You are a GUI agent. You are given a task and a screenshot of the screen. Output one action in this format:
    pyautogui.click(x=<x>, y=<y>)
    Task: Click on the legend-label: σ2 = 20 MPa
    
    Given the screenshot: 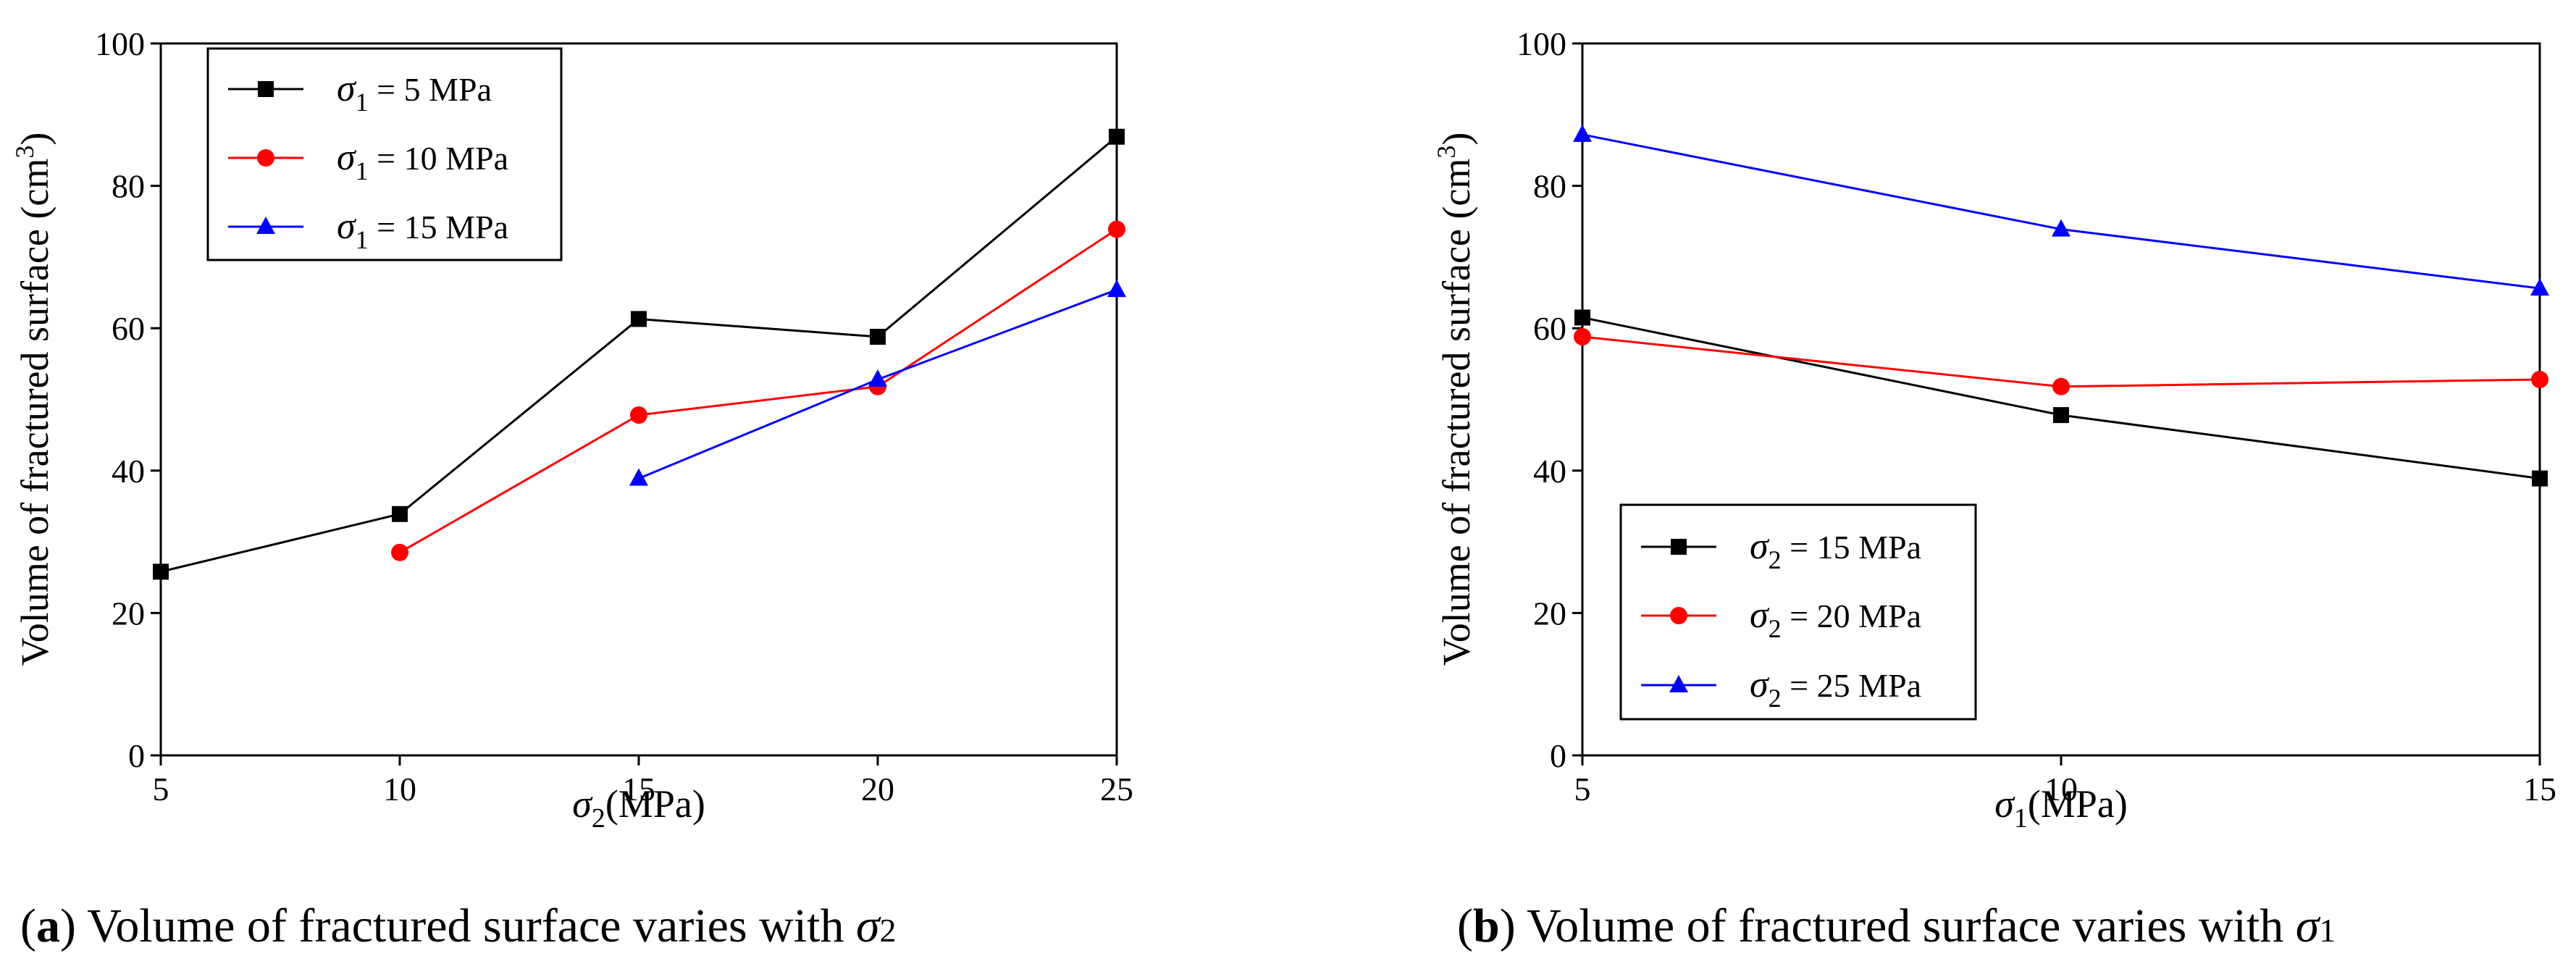 What is the action you would take?
    pyautogui.click(x=1835, y=619)
    